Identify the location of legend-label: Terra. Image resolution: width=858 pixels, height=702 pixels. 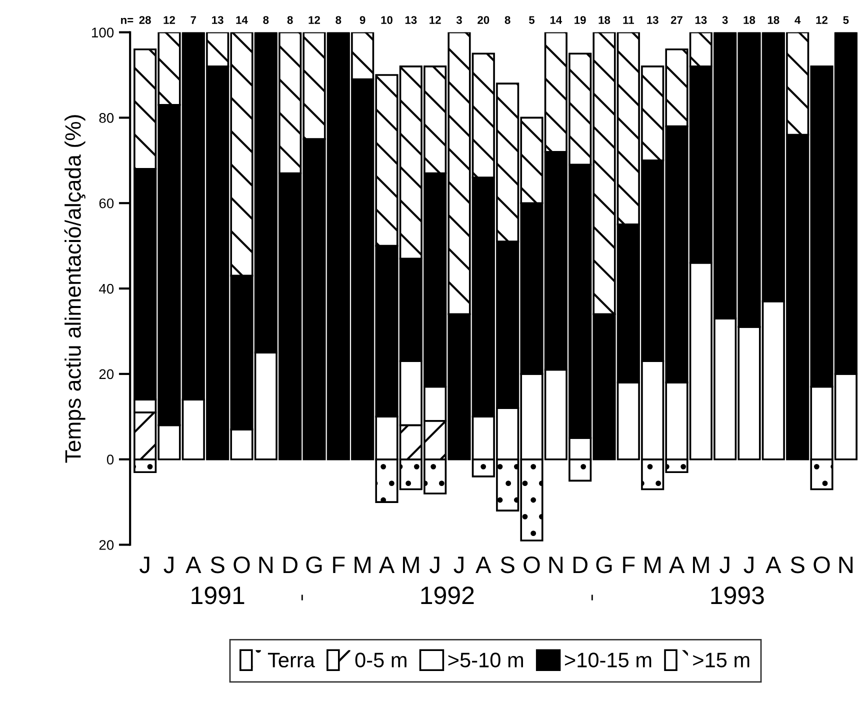
(291, 660).